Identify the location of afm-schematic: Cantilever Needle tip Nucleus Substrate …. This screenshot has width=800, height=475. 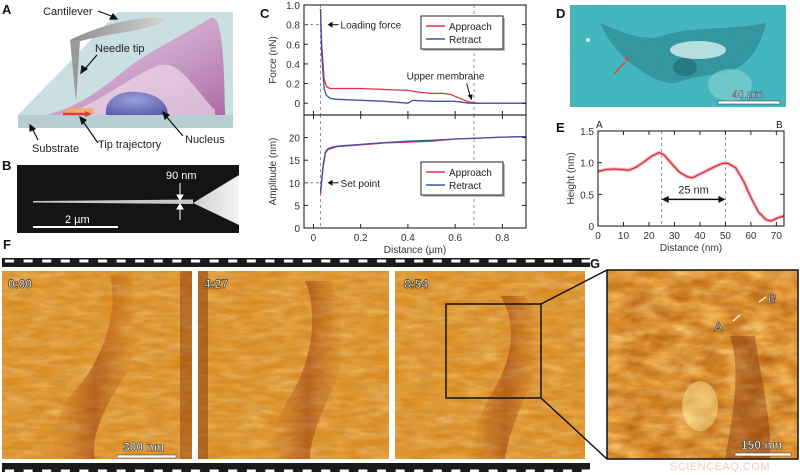
(125, 80).